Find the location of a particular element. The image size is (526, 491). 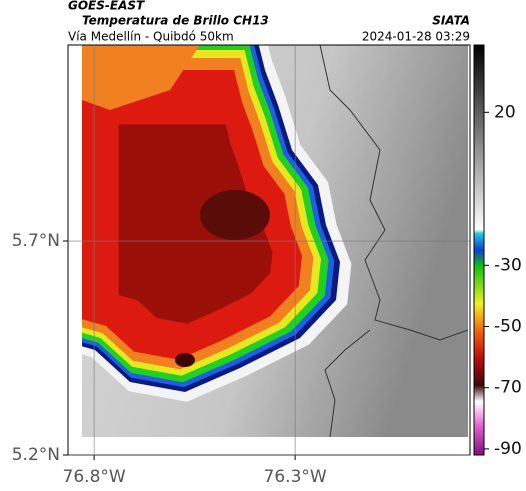

timestamp: 2024-01-28 03:29 is located at coordinates (416, 37).